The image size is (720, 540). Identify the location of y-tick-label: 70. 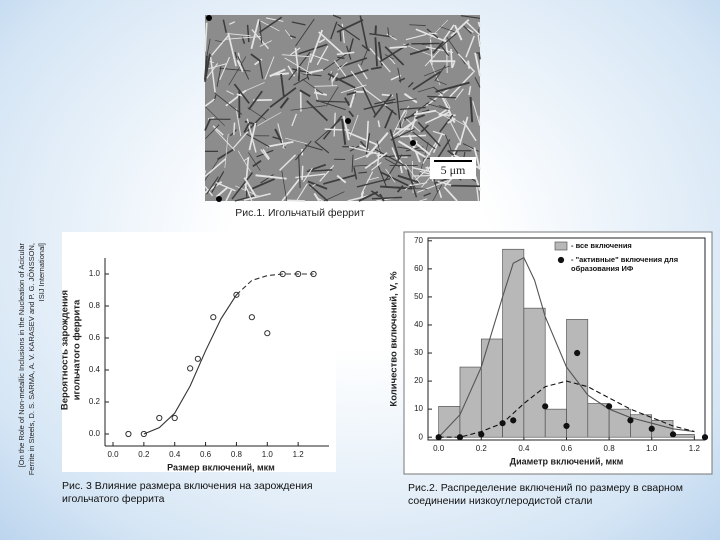
(418, 240).